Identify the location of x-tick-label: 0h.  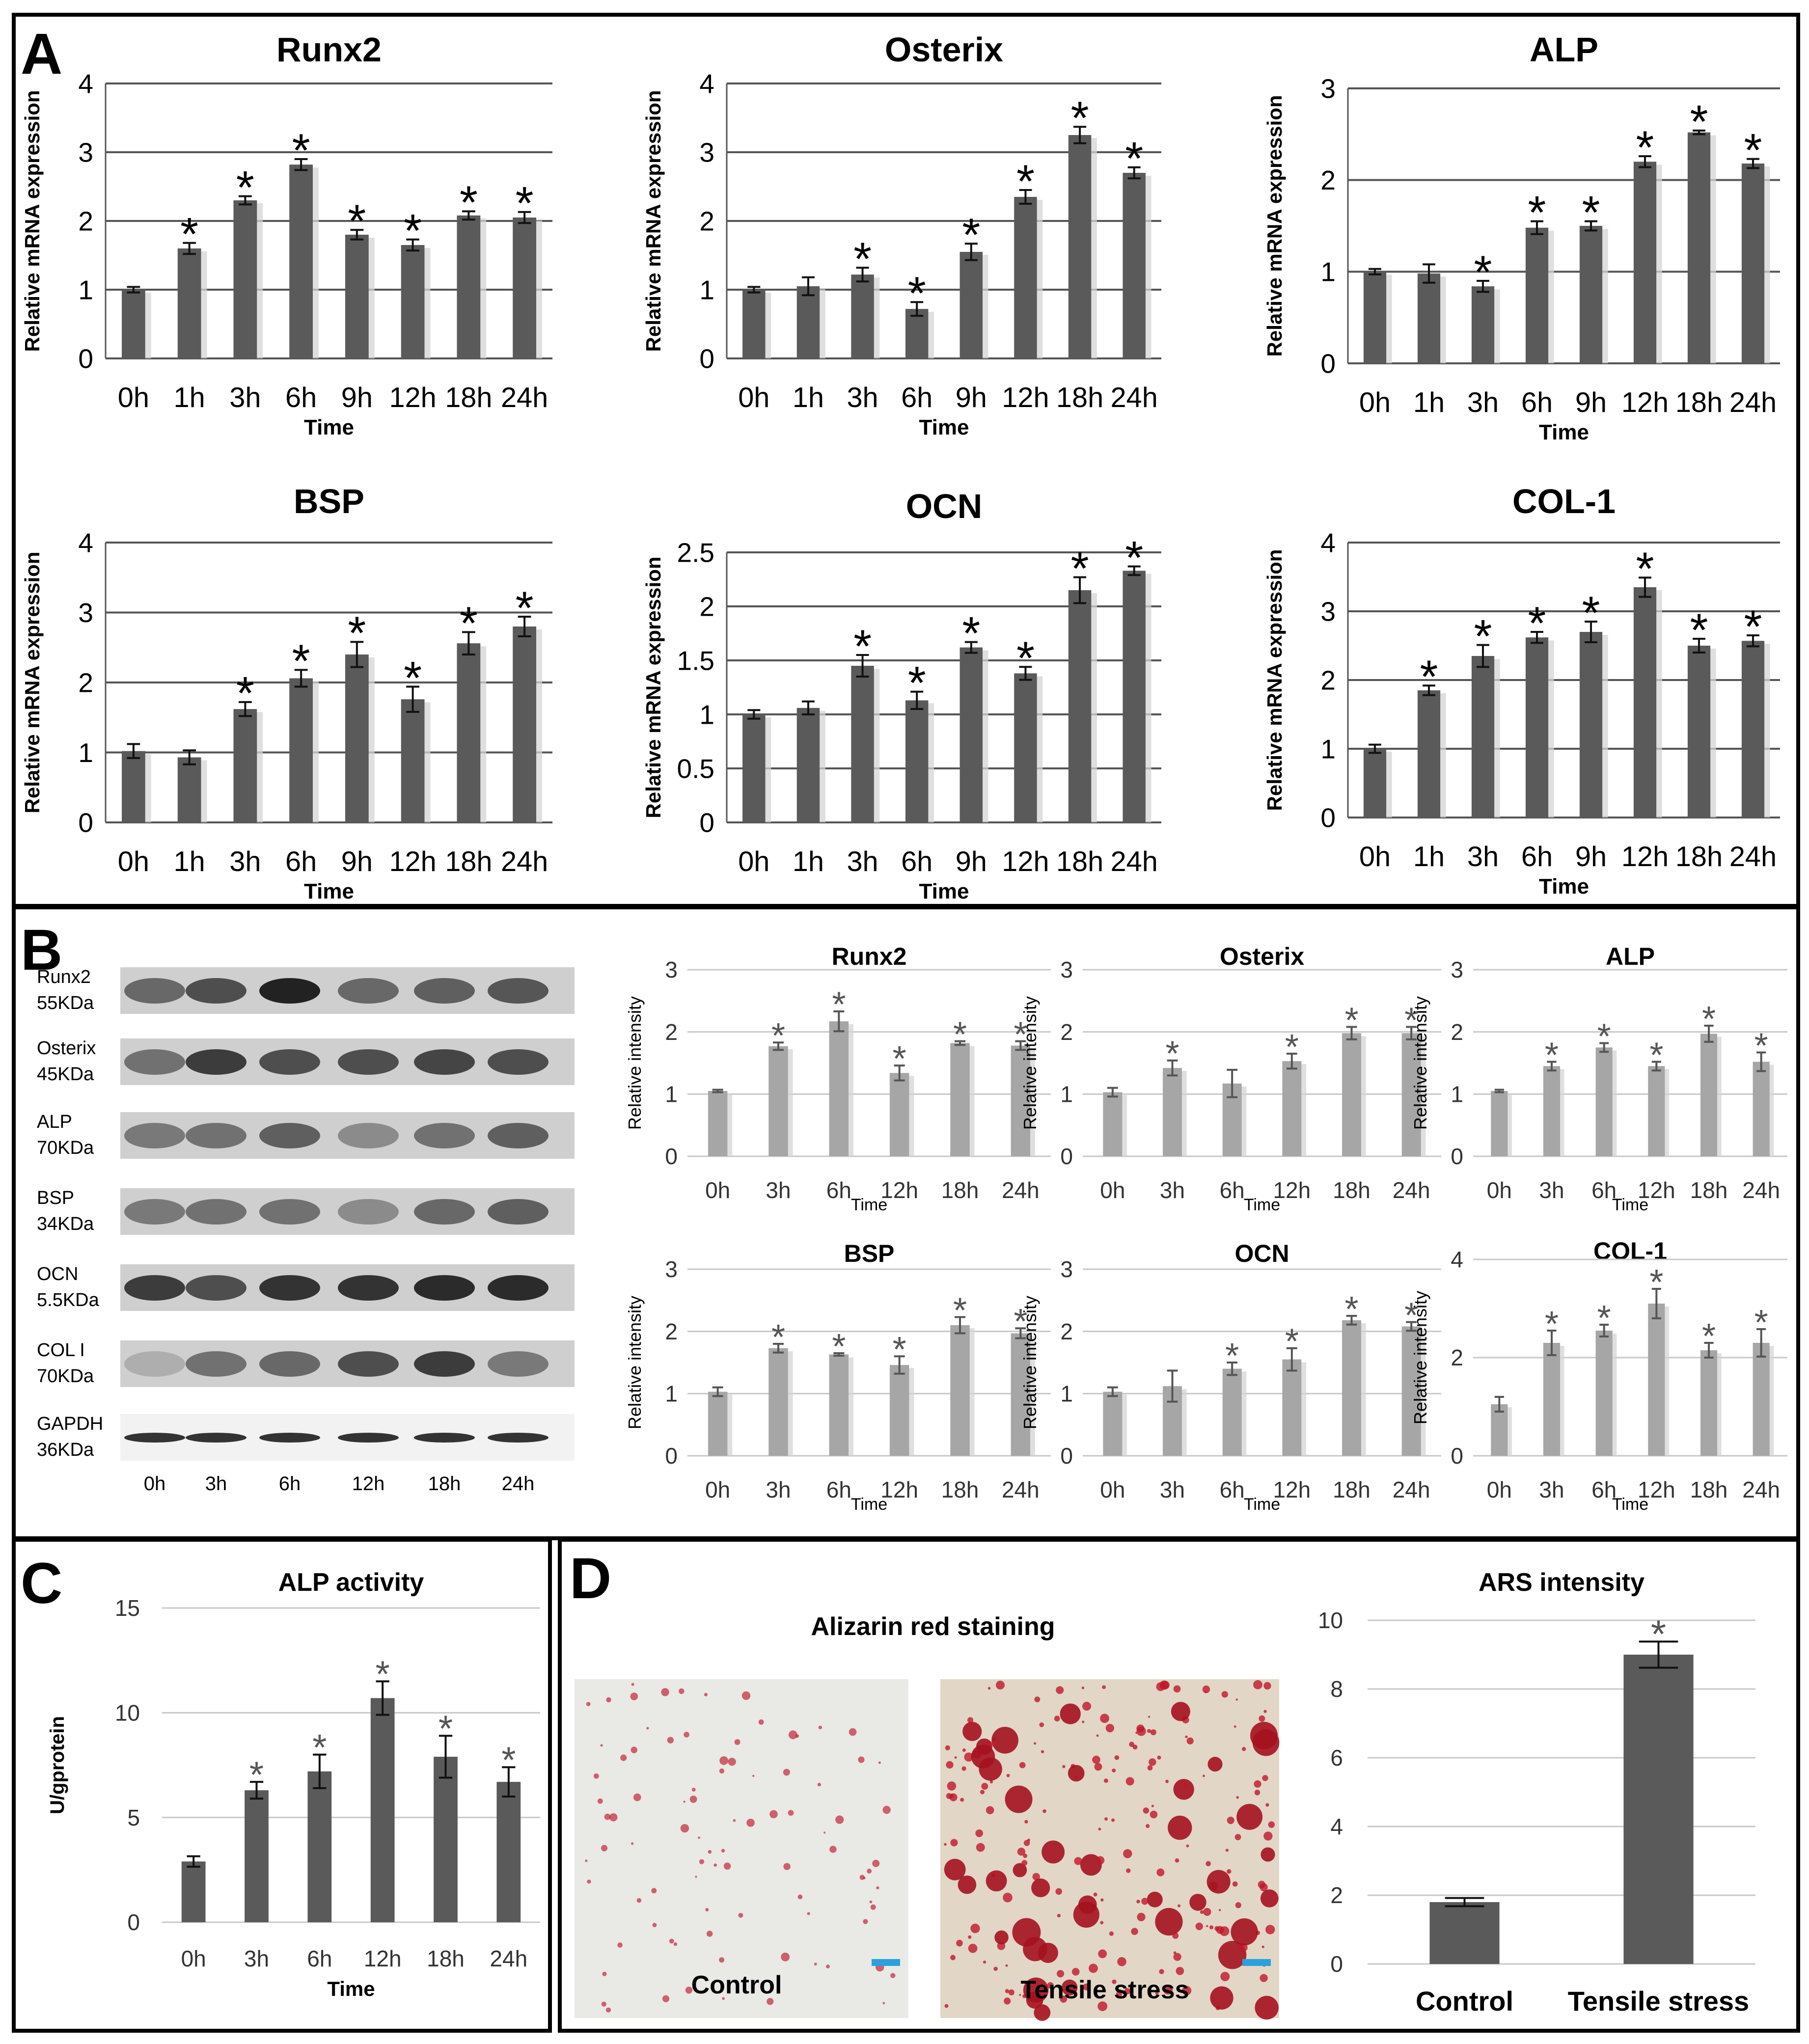
(753, 861).